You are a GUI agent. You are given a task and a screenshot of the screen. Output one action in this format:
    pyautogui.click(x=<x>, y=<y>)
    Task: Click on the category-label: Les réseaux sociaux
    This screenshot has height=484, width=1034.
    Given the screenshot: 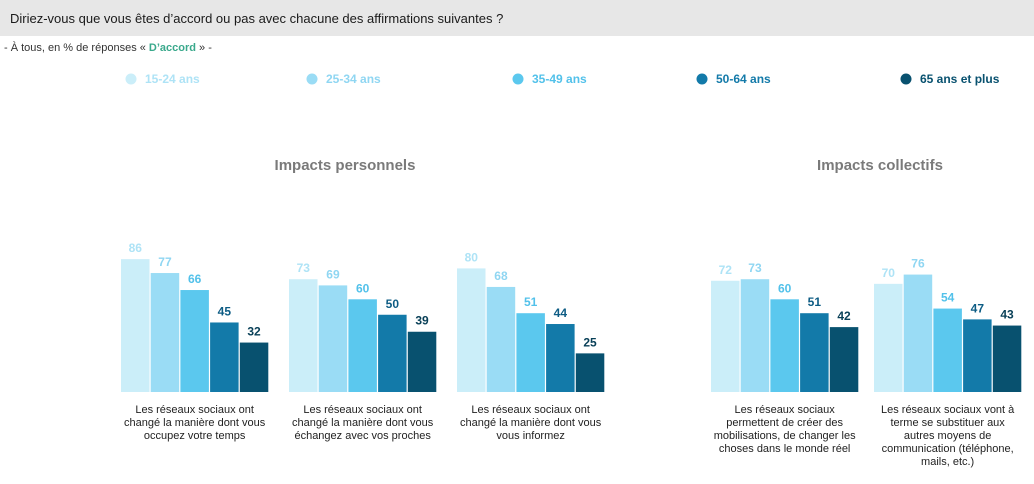 What is the action you would take?
    pyautogui.click(x=785, y=410)
    